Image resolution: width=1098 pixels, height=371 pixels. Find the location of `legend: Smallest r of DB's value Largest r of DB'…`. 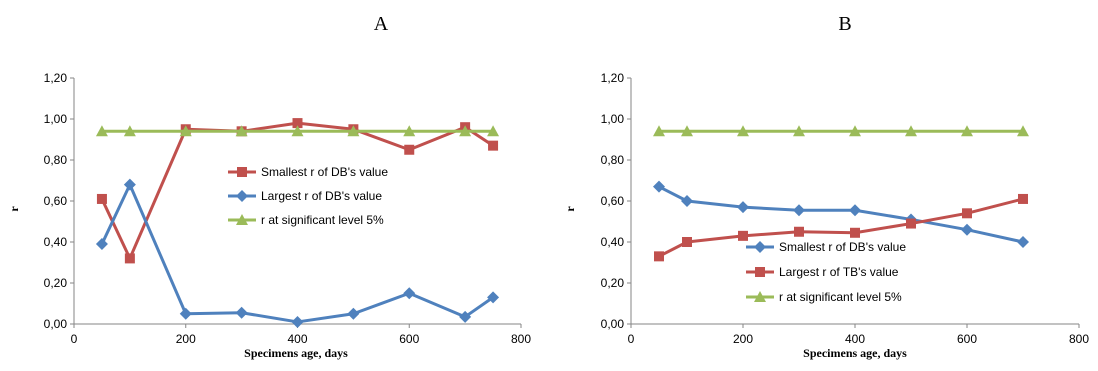

legend: Smallest r of DB's value Largest r of DB'… is located at coordinates (308, 196).